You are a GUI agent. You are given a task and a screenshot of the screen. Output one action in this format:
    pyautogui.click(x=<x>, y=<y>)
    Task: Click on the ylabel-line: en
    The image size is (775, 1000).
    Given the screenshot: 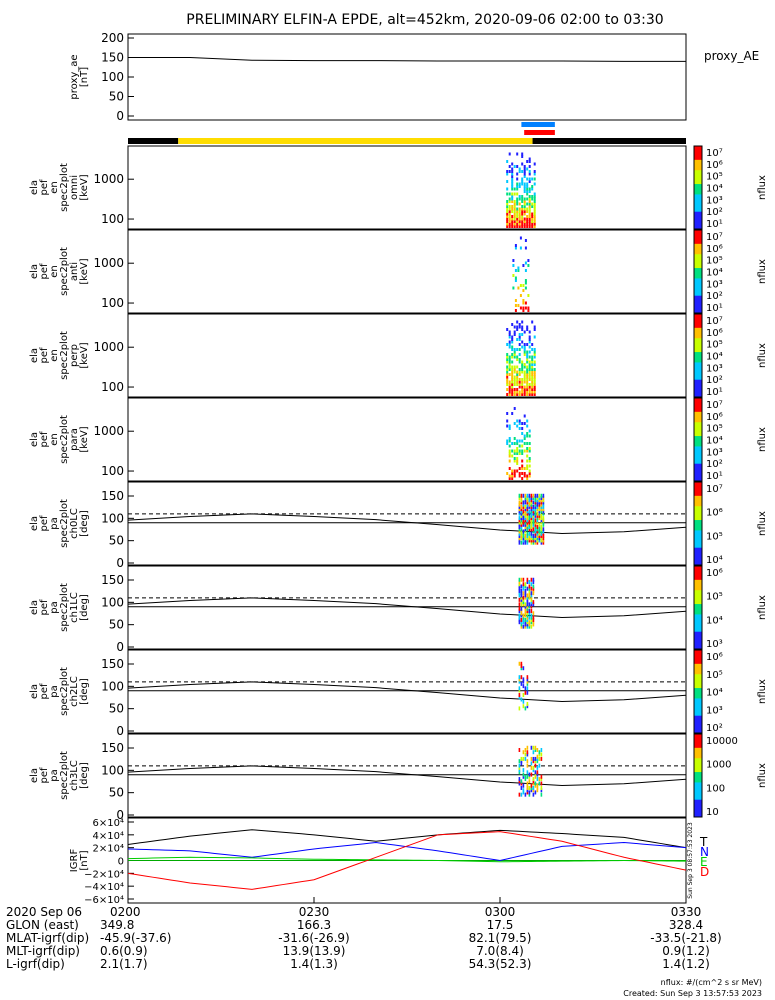 What is the action you would take?
    pyautogui.click(x=54, y=439)
    